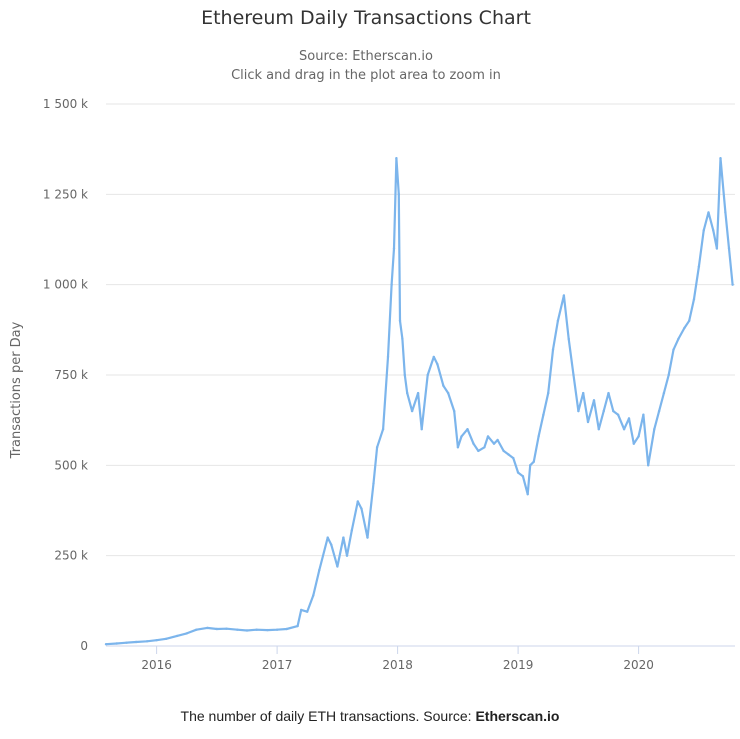  What do you see at coordinates (517, 716) in the screenshot?
I see `caption-source-link: Etherscan.io` at bounding box center [517, 716].